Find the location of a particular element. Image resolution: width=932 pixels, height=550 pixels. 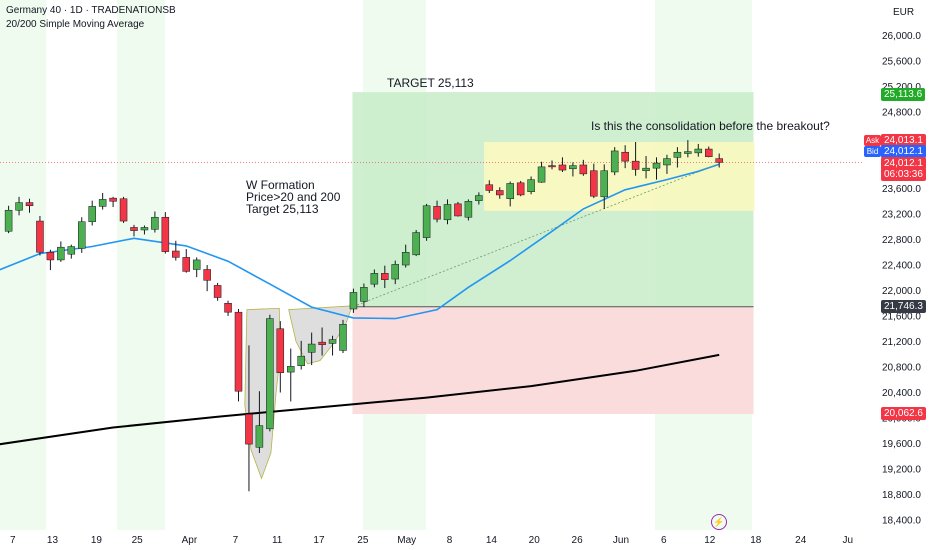

y-tick-label: 25,200.0 is located at coordinates (901, 87).